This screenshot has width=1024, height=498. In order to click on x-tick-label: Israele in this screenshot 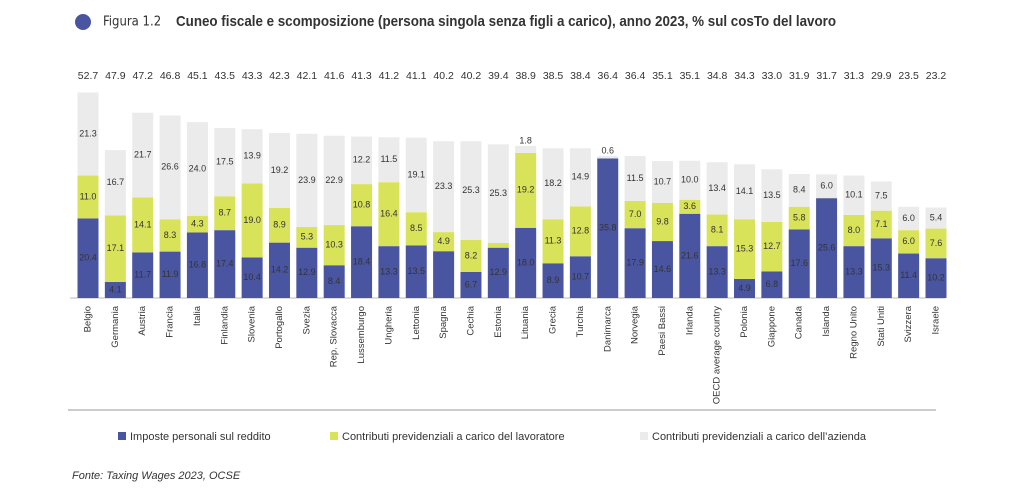, I will do `click(936, 320)`.